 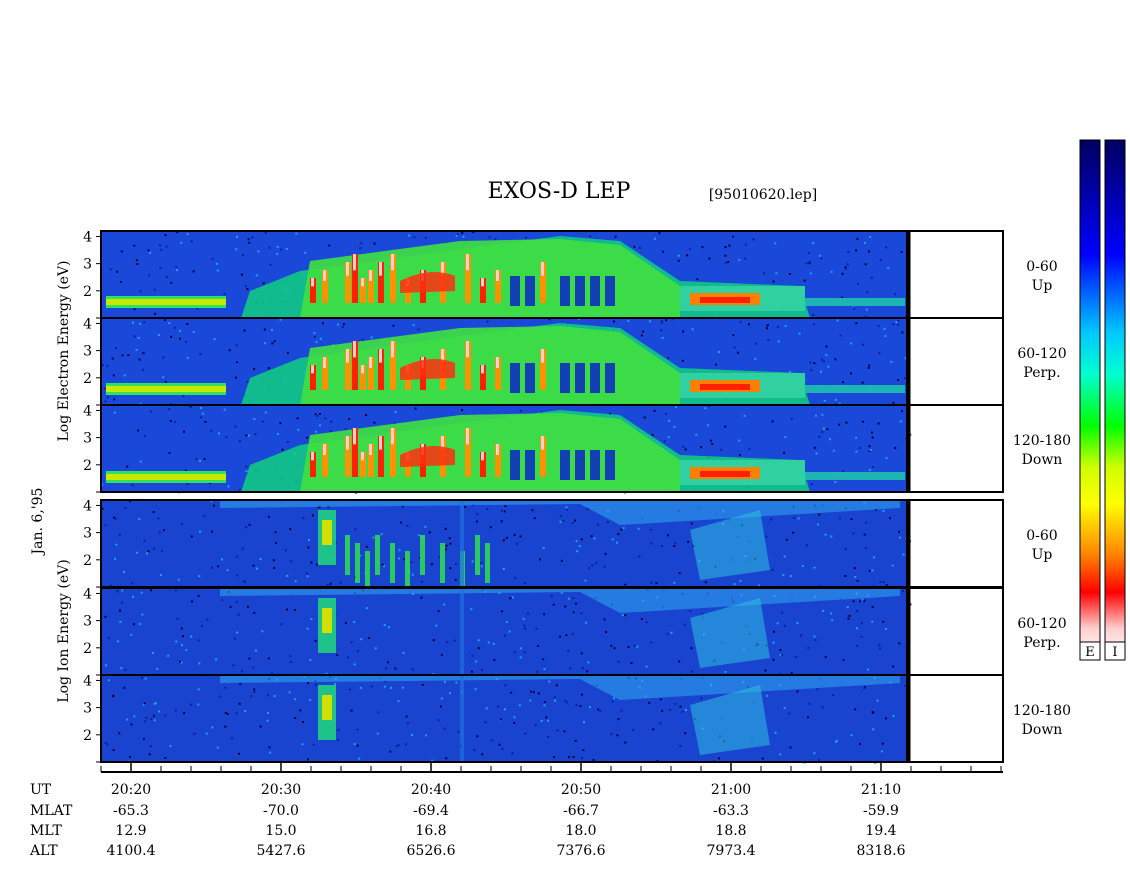 I want to click on panel-electron-down: 2 3 4 120-180 Down, so click(x=577, y=448).